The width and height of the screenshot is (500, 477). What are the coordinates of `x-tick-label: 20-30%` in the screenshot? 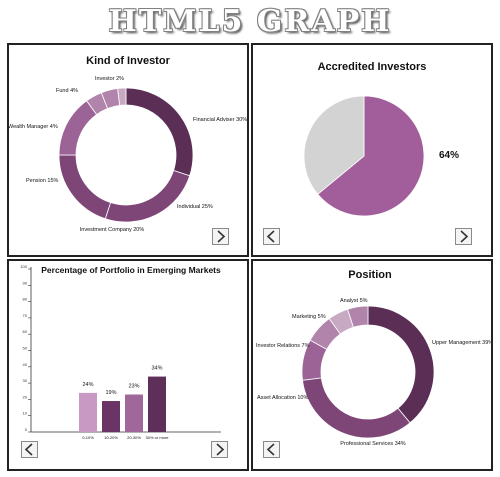 It's located at (134, 437).